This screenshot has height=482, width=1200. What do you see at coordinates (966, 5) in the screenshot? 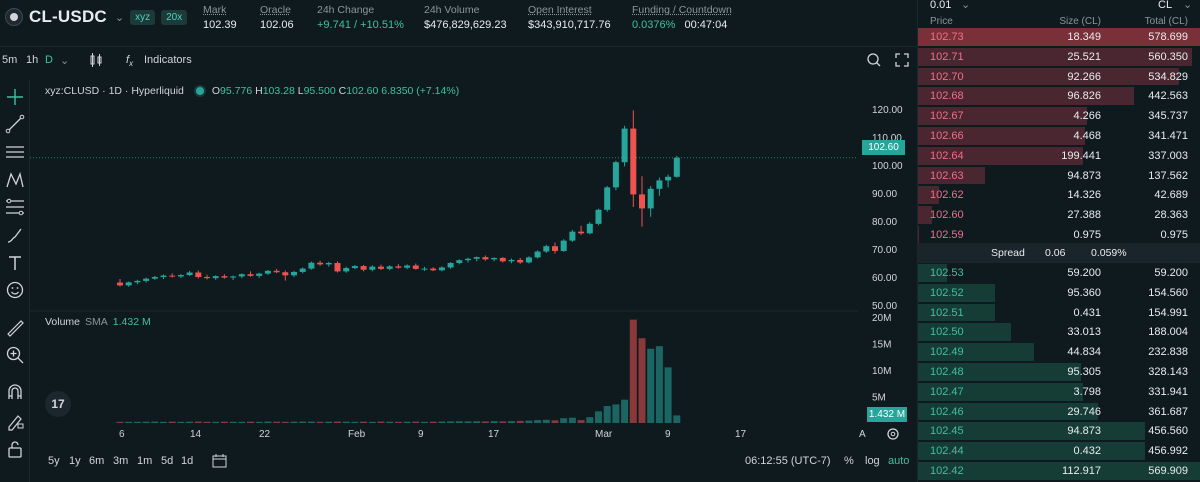
I see `tick-chevron-icon: ⌄` at bounding box center [966, 5].